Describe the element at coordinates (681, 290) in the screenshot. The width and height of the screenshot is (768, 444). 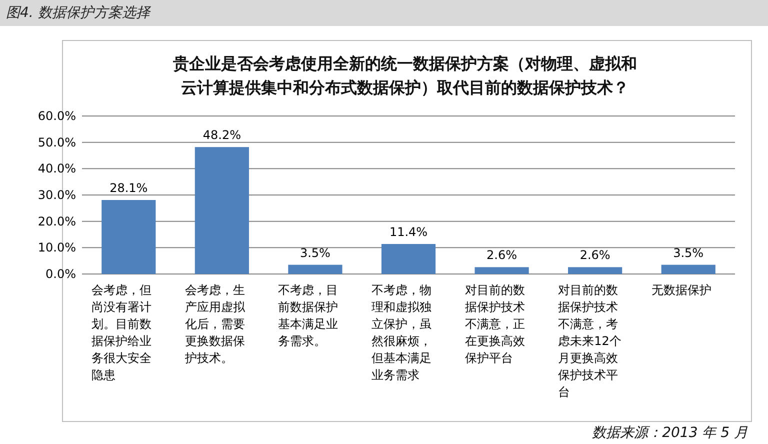
I see `x-tick-label: 无数据保护` at that location.